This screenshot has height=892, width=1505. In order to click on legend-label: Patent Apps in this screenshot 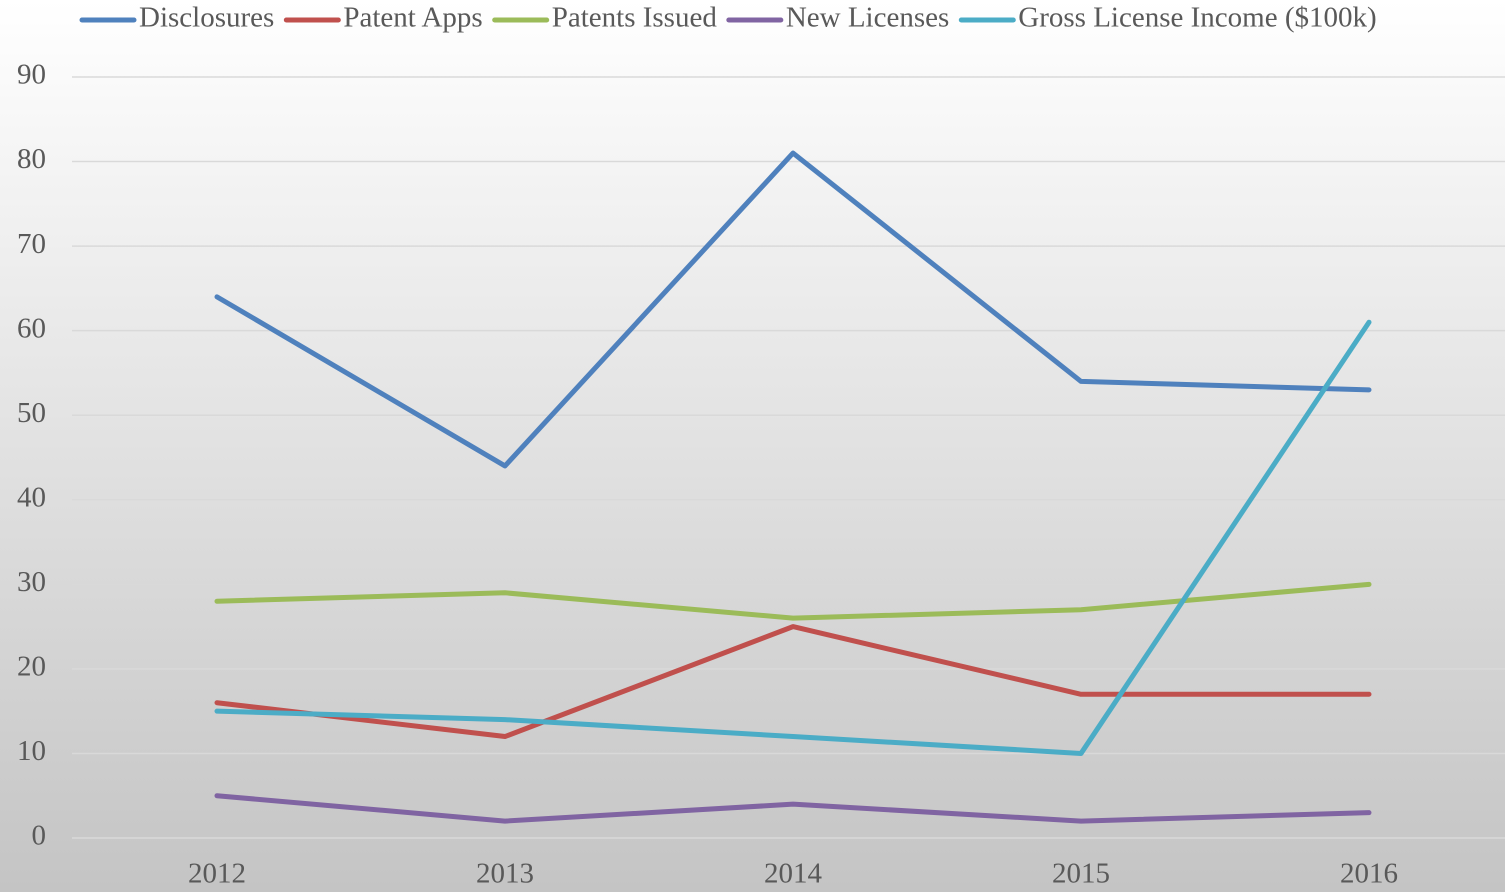, I will do `click(412, 18)`.